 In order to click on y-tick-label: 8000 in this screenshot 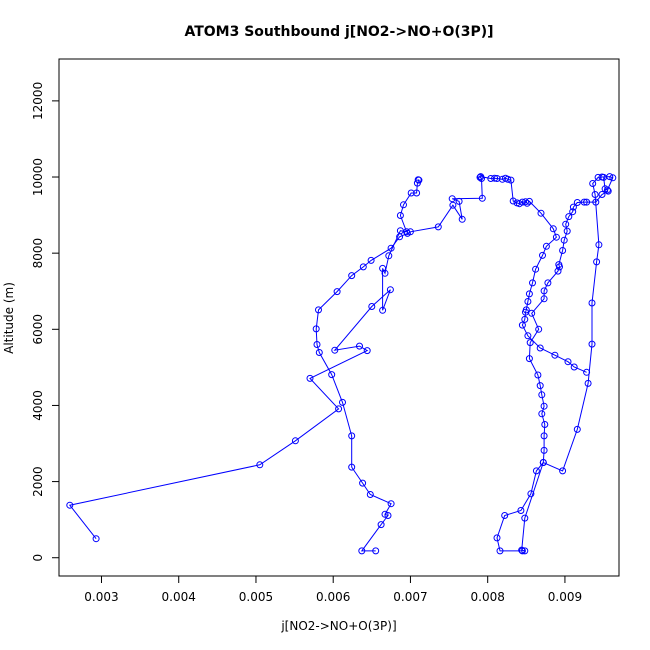, I will do `click(38, 253)`.